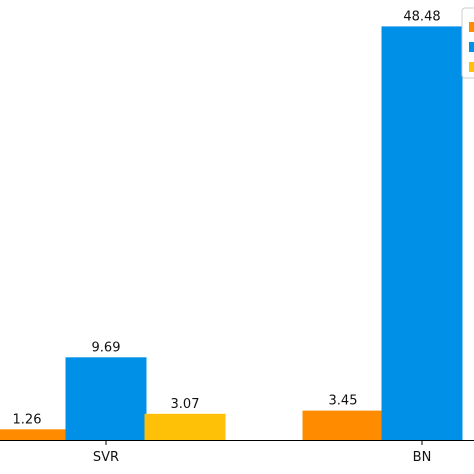  I want to click on data-label-svr-series-3: 3.07, so click(185, 404).